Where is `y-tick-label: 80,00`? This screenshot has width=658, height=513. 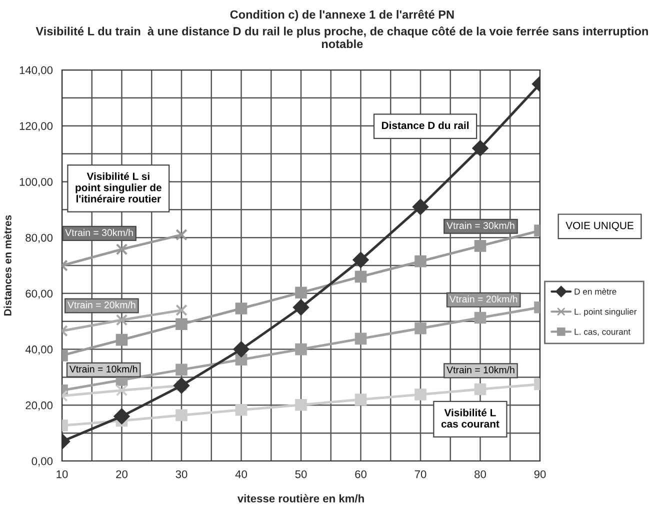 y-tick-label: 80,00 is located at coordinates (39, 239).